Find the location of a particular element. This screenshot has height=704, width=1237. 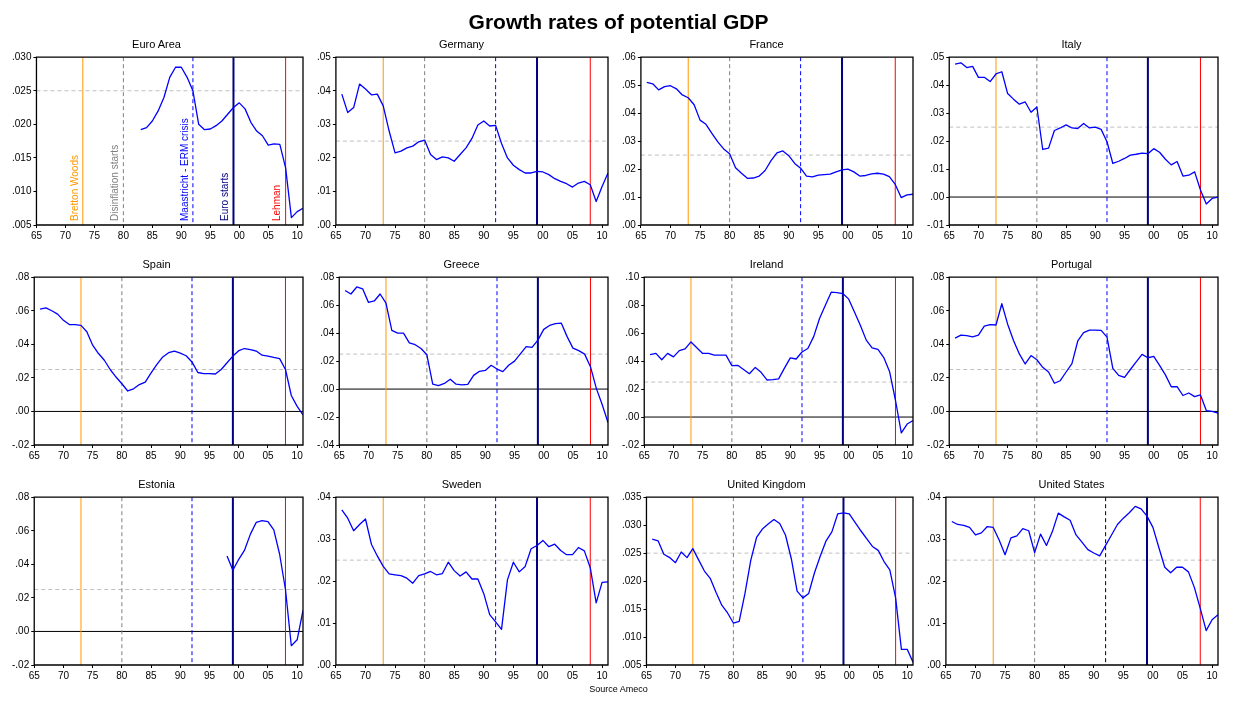

chart-title: Estonia is located at coordinates (157, 483).